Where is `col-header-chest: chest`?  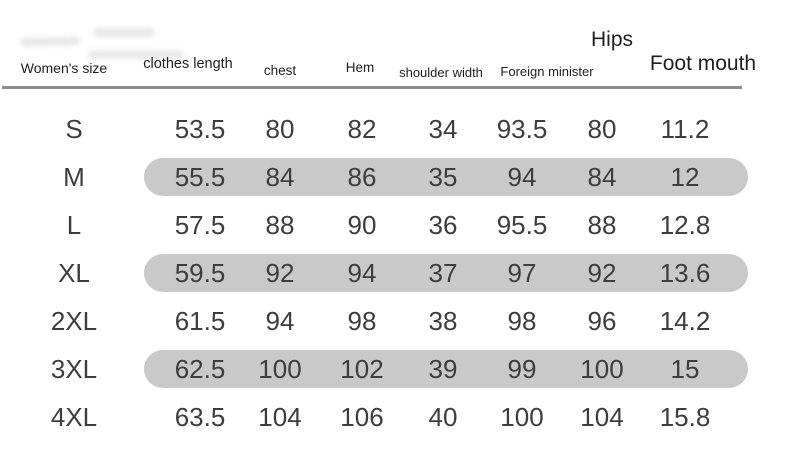 col-header-chest: chest is located at coordinates (280, 70).